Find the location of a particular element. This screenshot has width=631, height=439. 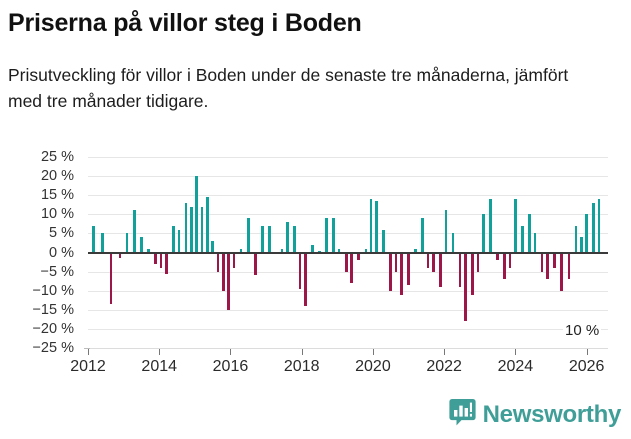

logo-text: Newsworthy is located at coordinates (552, 414).